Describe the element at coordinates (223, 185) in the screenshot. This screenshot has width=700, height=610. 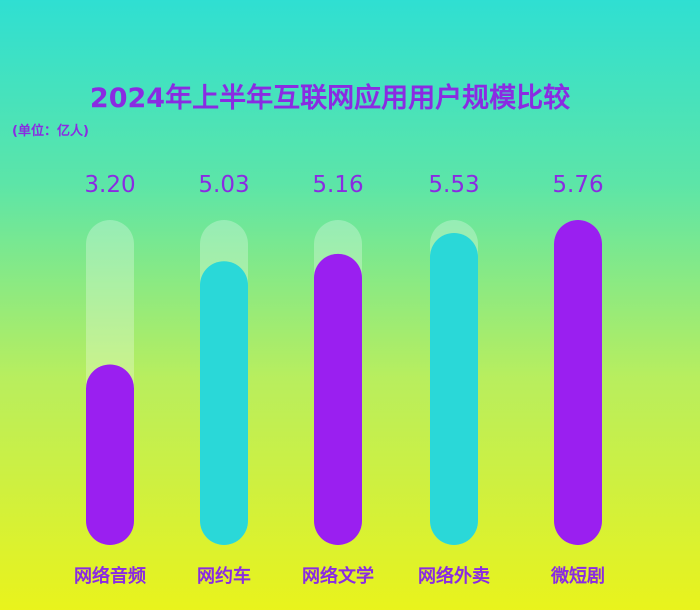
I see `data-label: 5.03` at that location.